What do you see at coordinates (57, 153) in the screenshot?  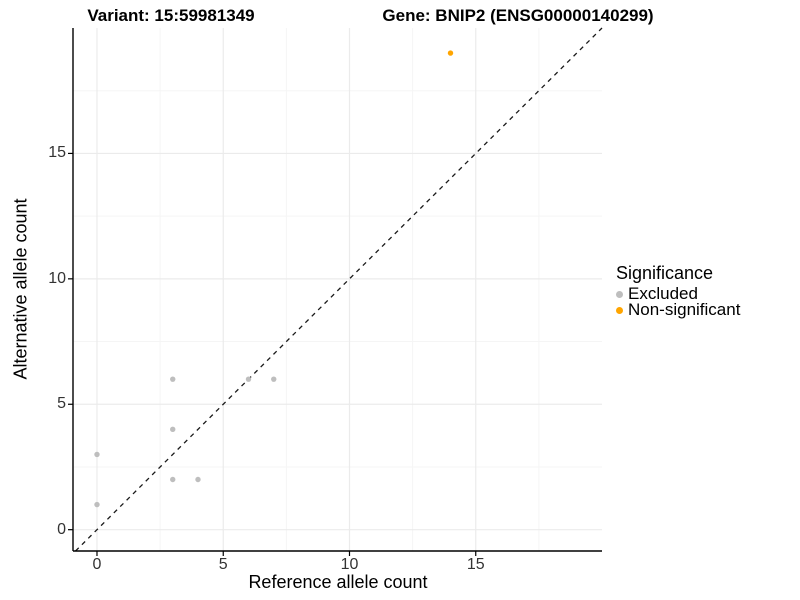 I see `y-tick-label: 15` at bounding box center [57, 153].